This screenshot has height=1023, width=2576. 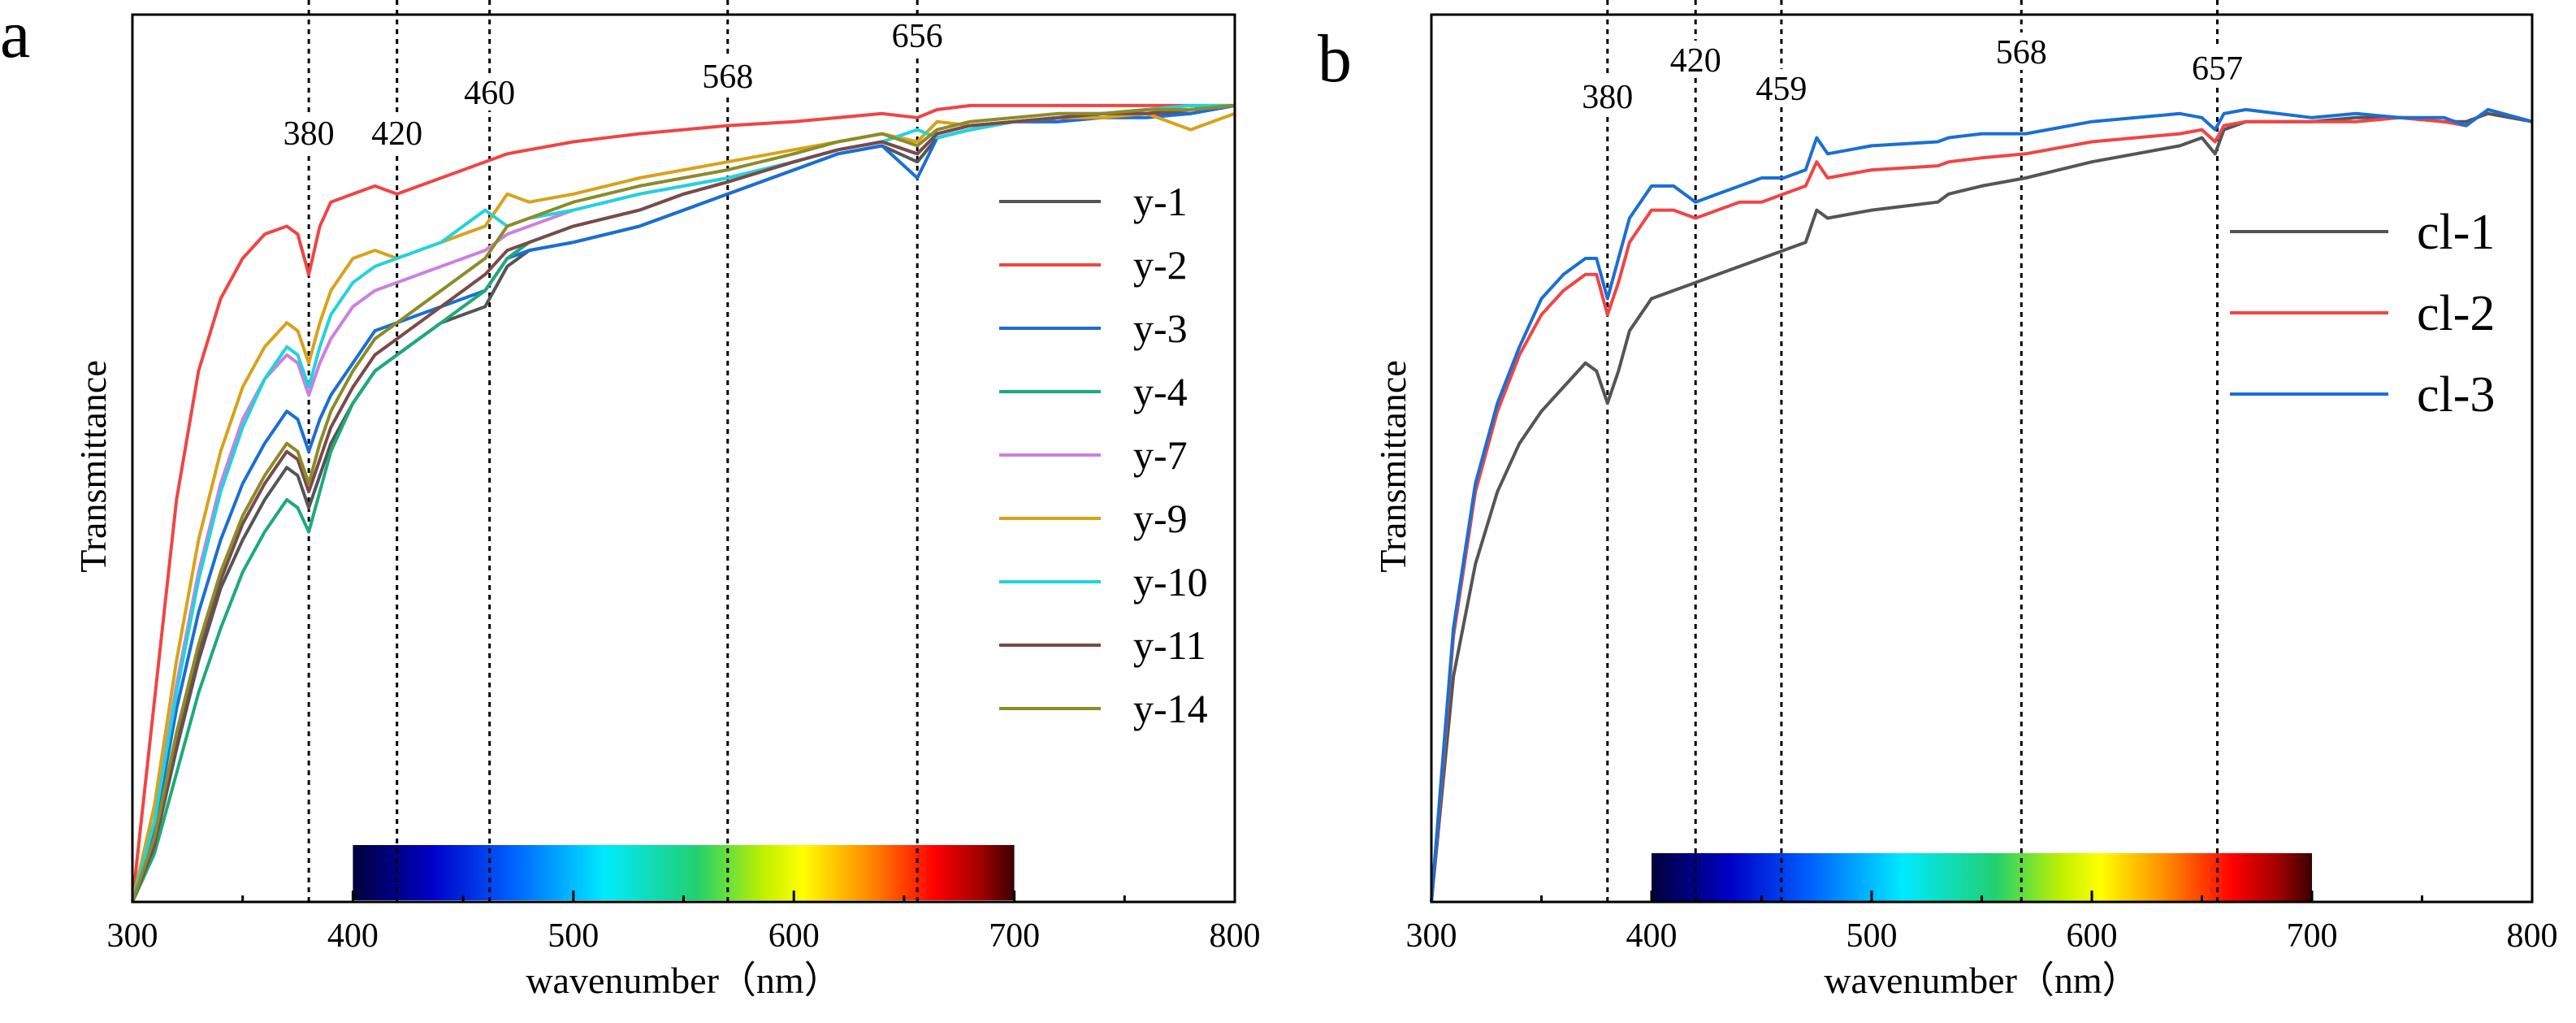 I want to click on annotation-label: 656, so click(x=917, y=36).